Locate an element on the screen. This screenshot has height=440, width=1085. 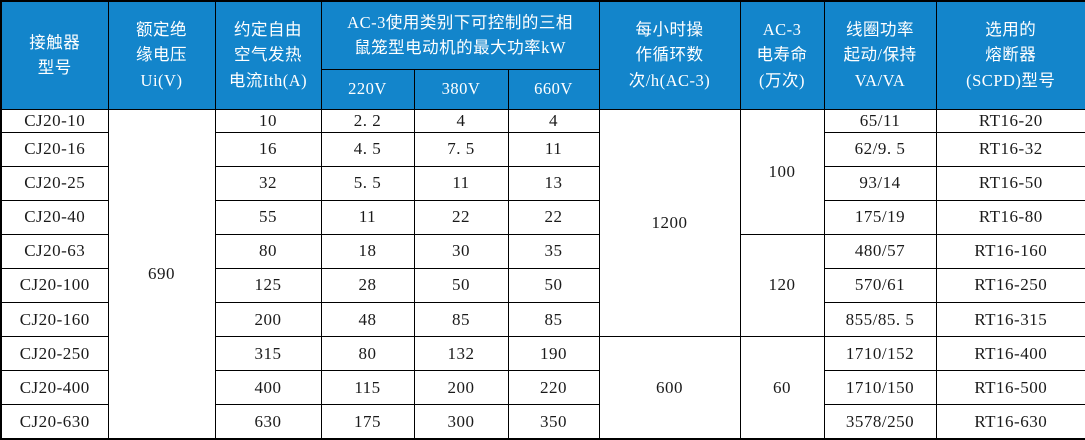
cell-coil: 65/11 is located at coordinates (880, 120).